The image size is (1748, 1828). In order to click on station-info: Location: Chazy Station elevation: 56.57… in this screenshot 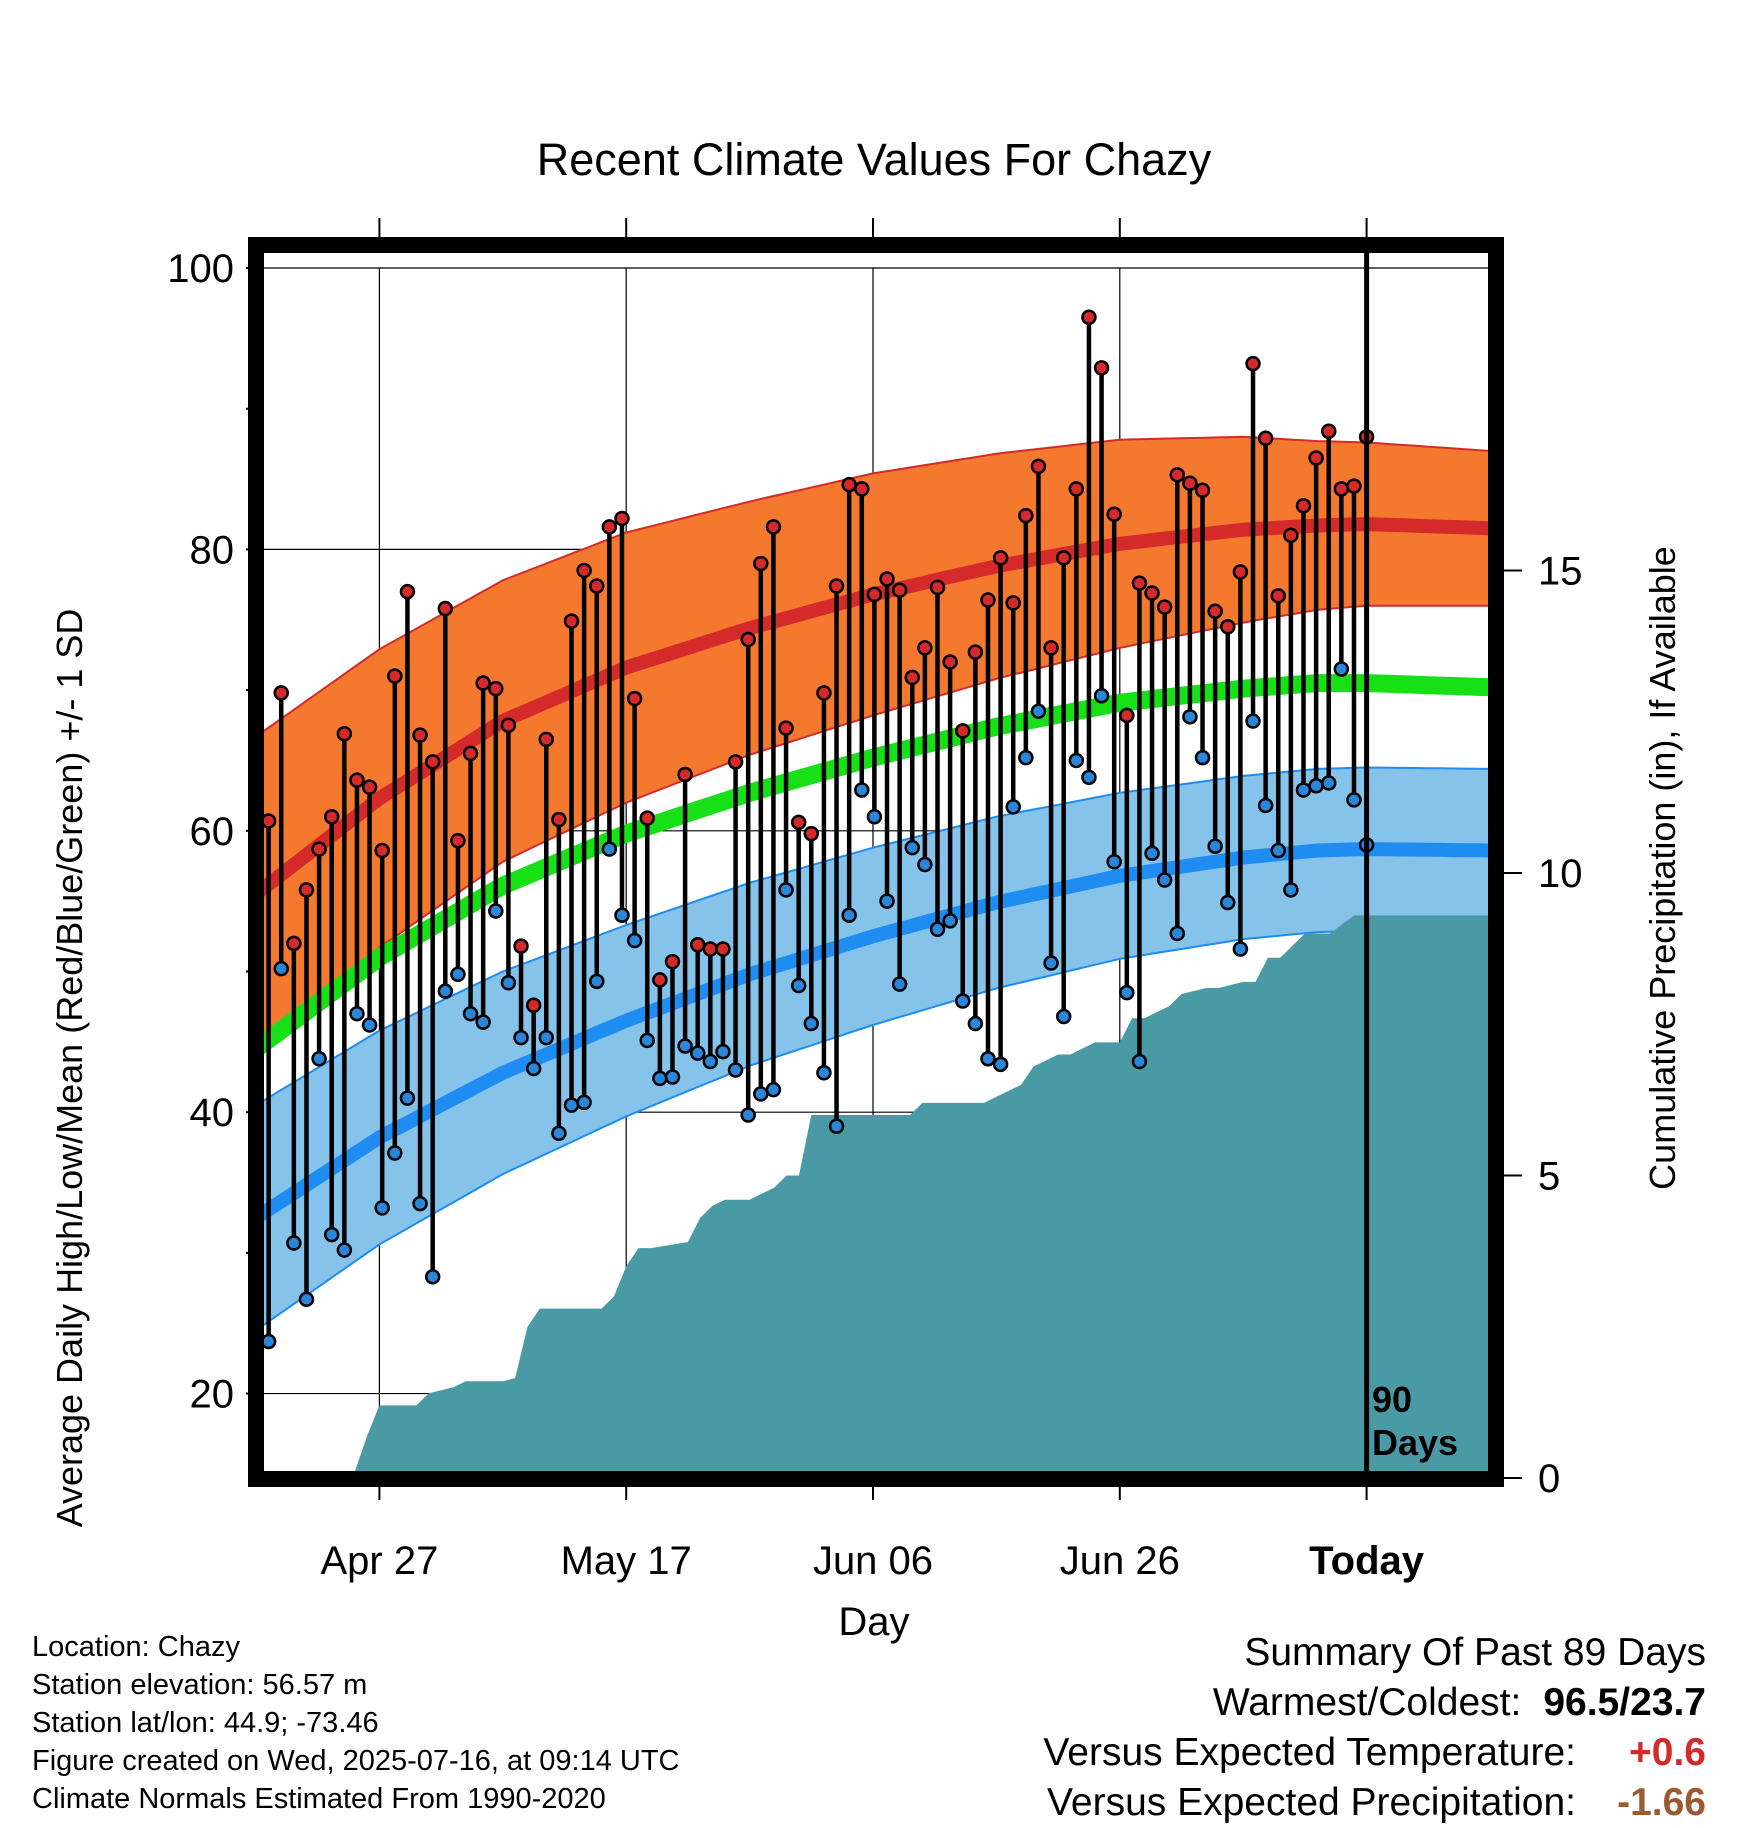, I will do `click(356, 1723)`.